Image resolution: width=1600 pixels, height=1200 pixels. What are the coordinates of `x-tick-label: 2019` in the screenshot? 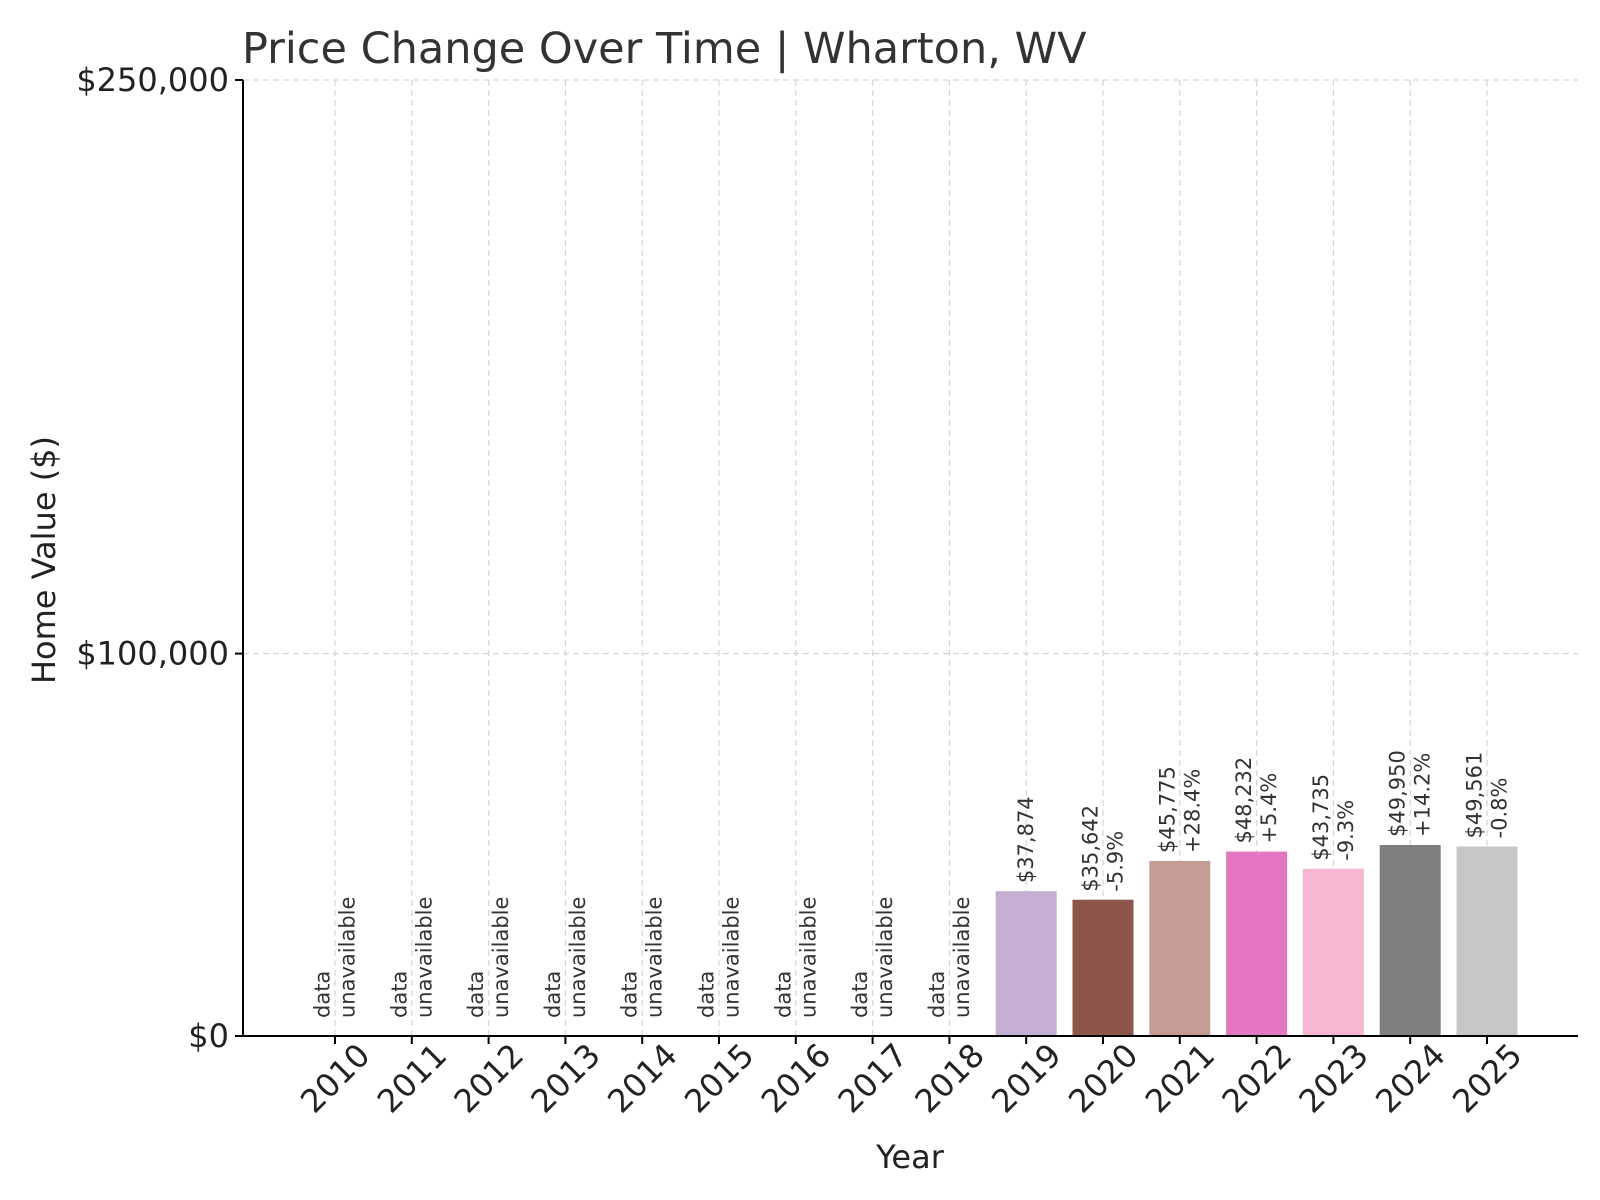 It's located at (1026, 1078).